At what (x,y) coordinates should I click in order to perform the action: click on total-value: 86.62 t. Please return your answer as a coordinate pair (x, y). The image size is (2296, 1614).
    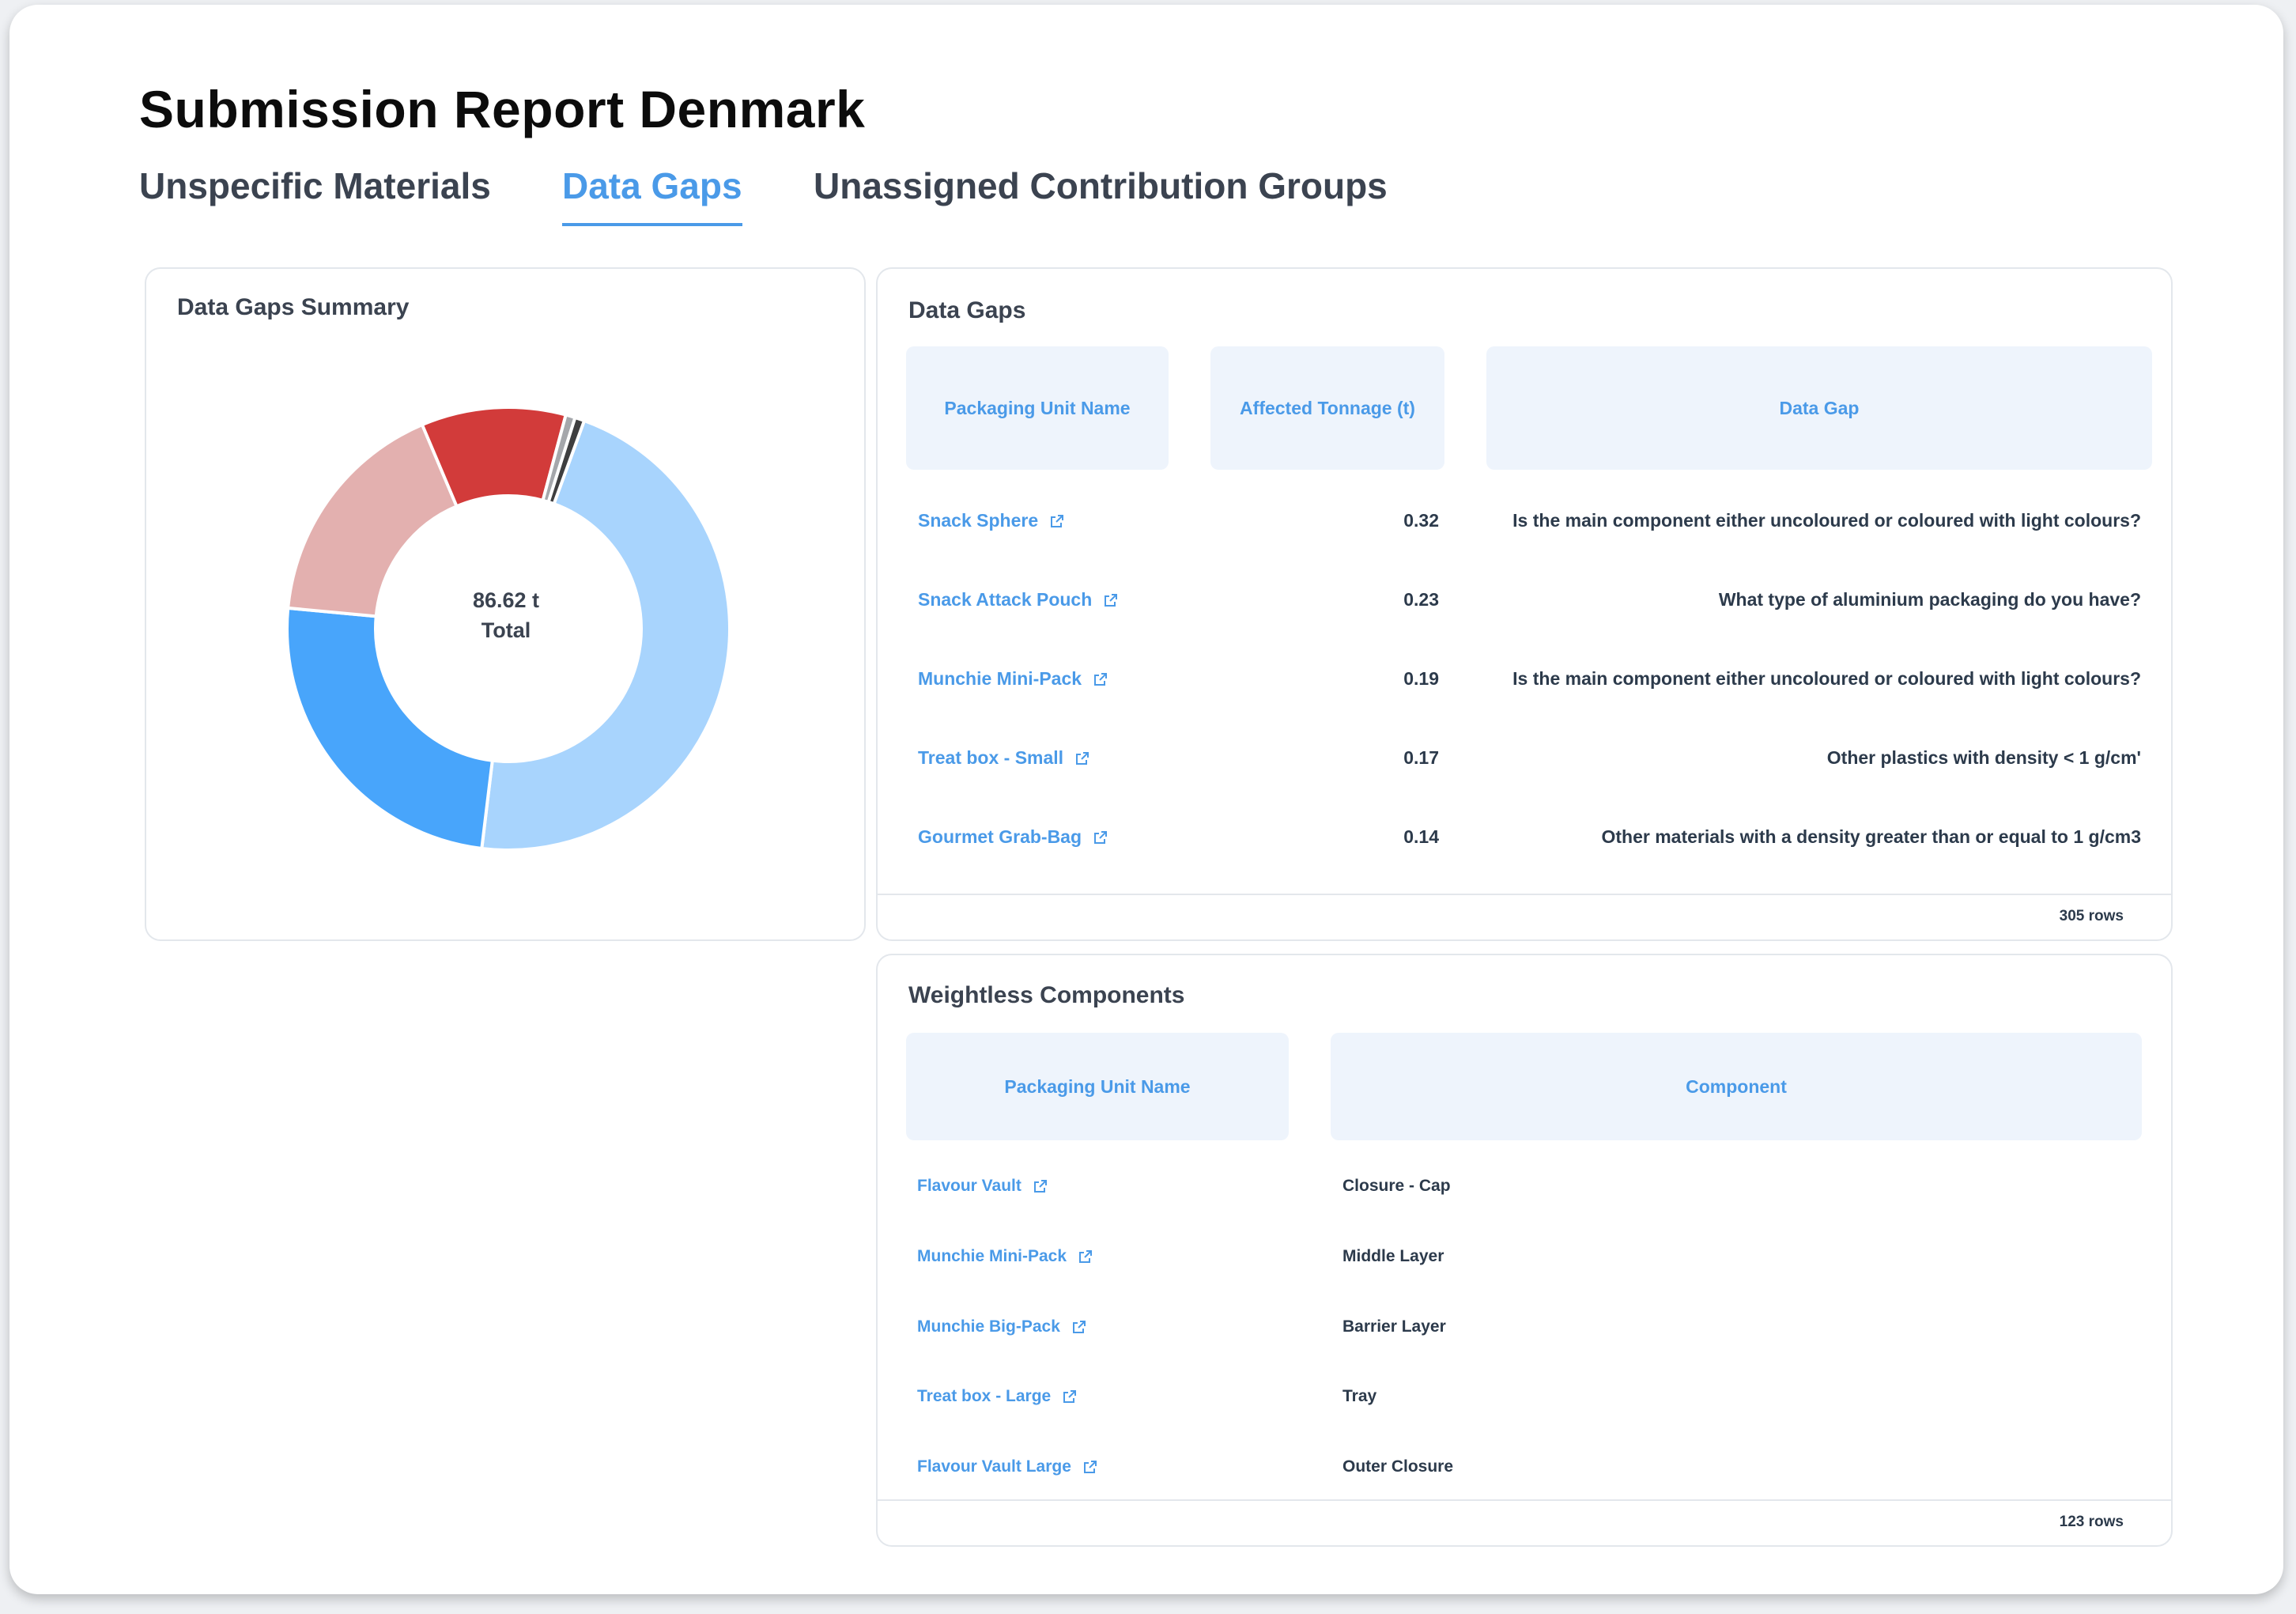
    Looking at the image, I should click on (506, 600).